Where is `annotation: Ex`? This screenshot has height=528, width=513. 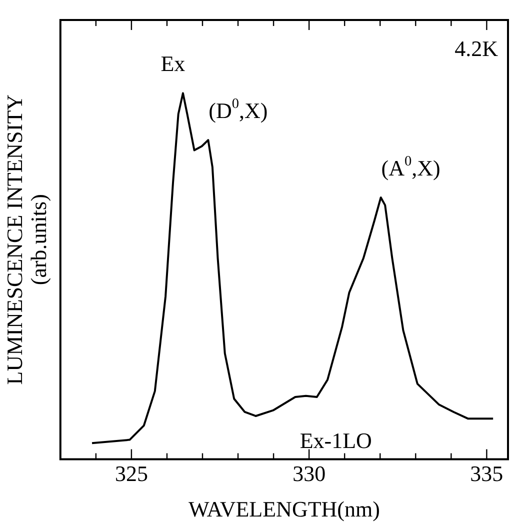 annotation: Ex is located at coordinates (173, 63).